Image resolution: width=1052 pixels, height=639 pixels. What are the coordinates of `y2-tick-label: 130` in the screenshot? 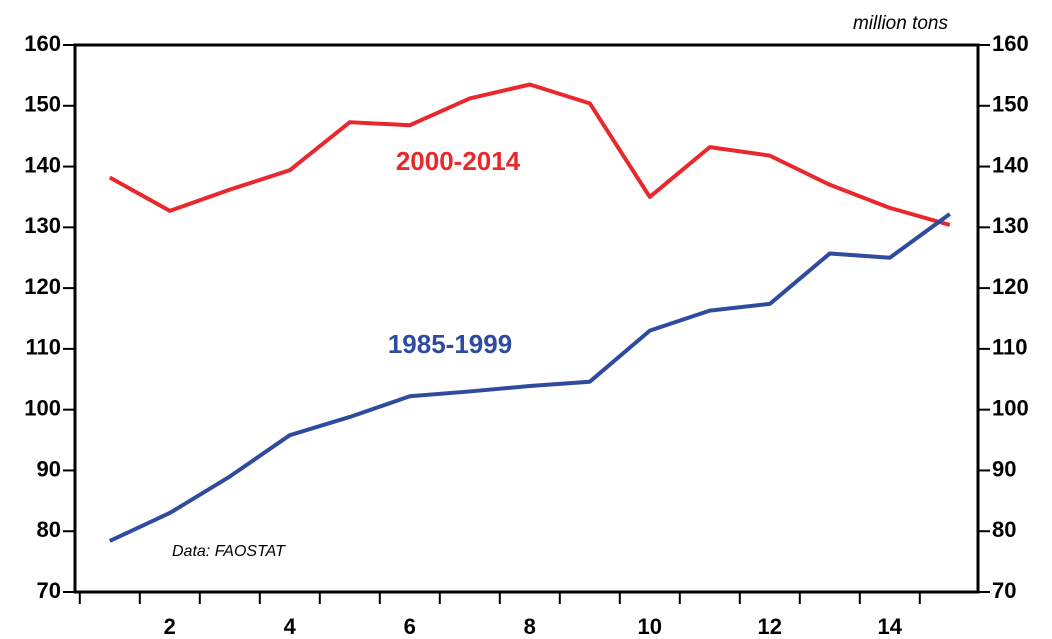 It's located at (1010, 225).